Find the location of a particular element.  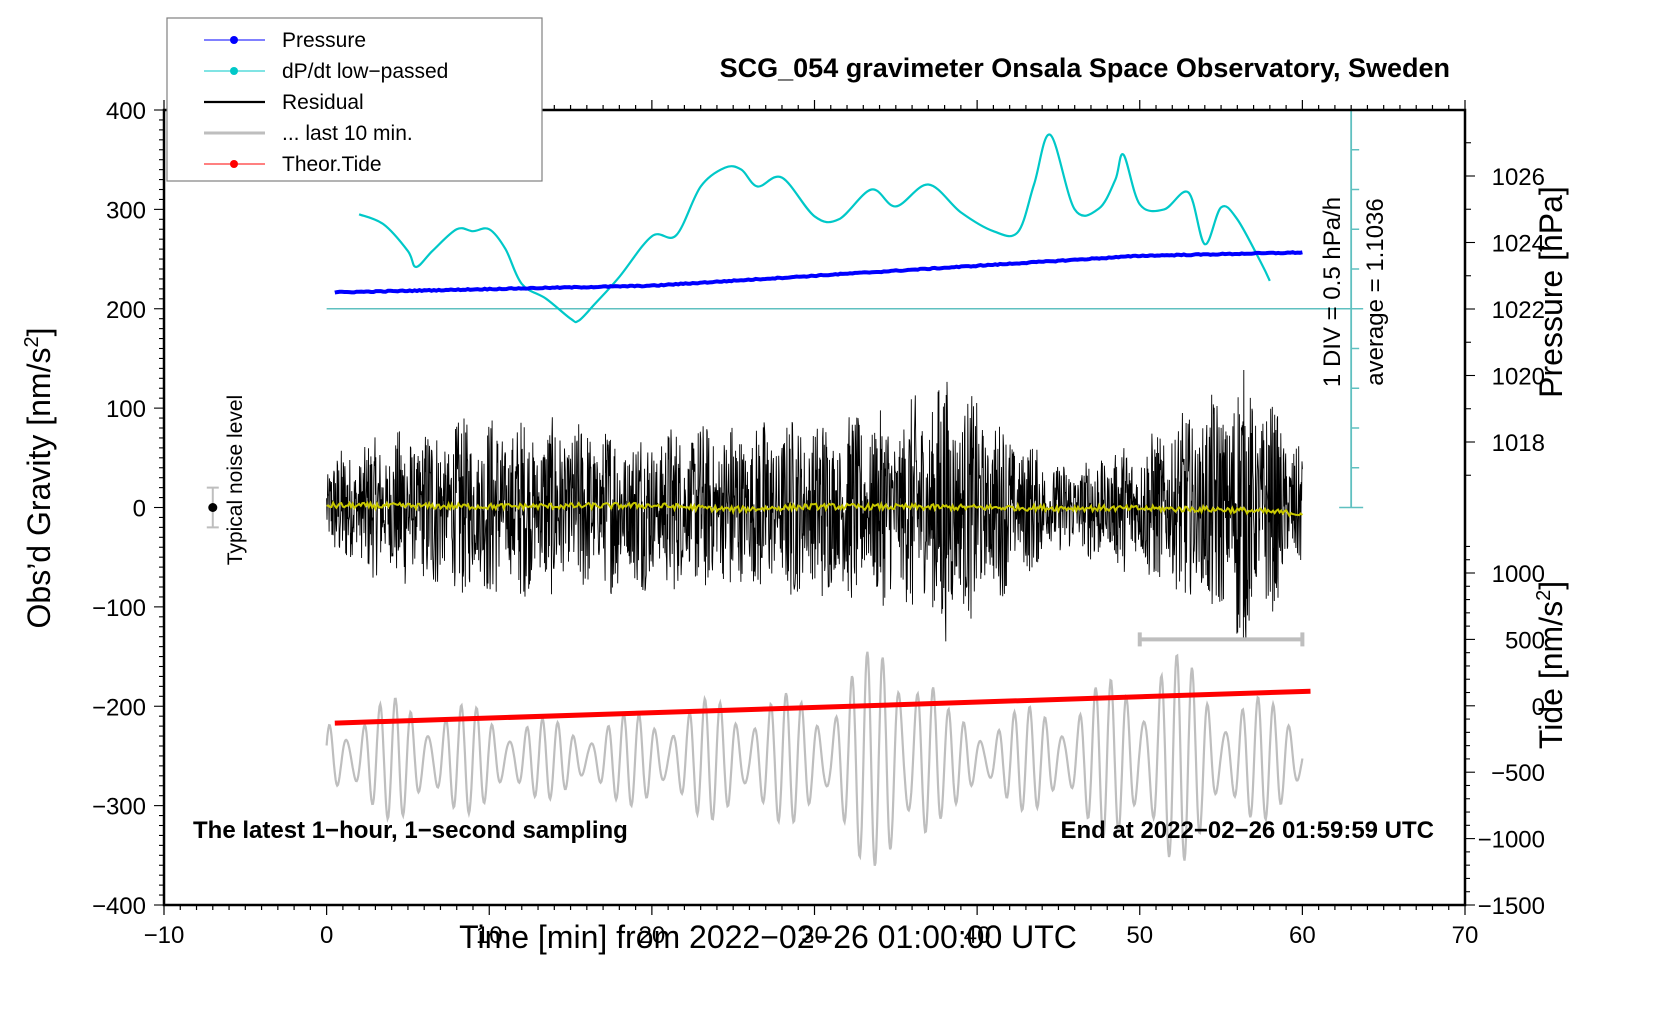

legend-item: Theor.Tide is located at coordinates (293, 164).